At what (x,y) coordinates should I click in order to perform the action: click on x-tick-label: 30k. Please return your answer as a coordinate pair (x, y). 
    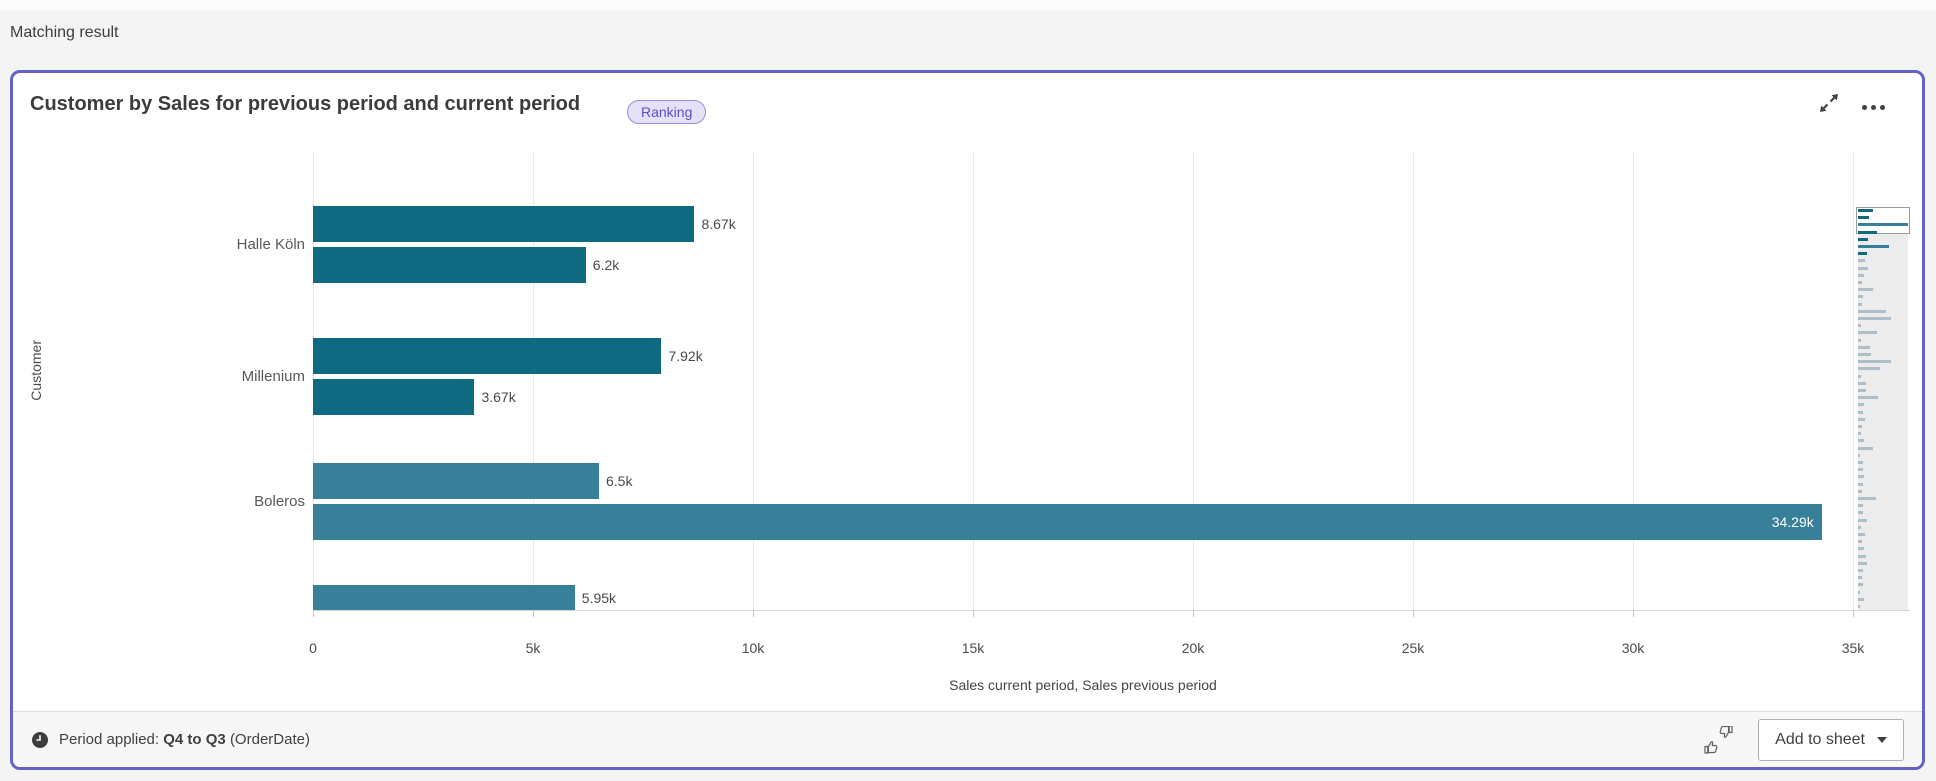
    Looking at the image, I should click on (1633, 648).